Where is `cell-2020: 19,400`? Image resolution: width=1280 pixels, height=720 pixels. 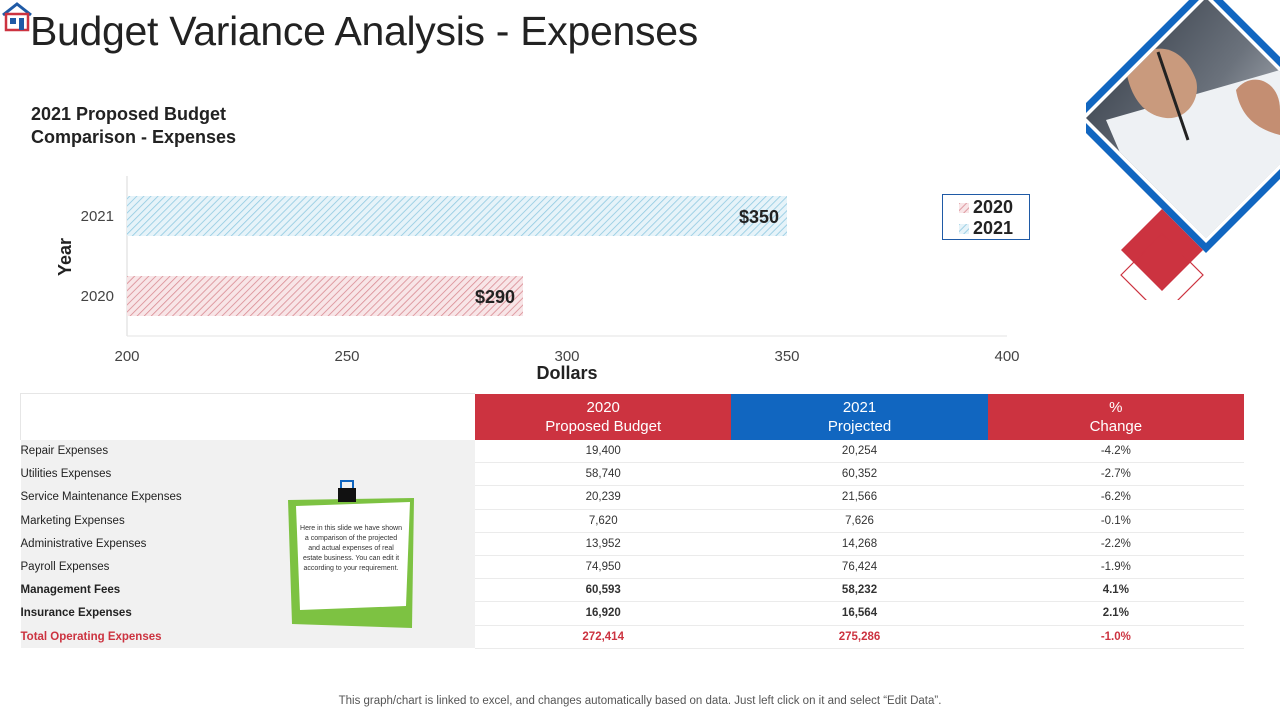 cell-2020: 19,400 is located at coordinates (603, 452).